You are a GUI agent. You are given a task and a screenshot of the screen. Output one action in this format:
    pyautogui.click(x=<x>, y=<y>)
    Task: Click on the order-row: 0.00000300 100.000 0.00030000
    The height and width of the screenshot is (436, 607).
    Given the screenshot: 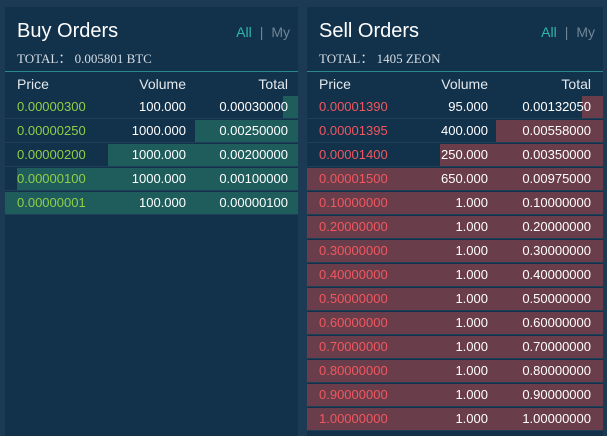 What is the action you would take?
    pyautogui.click(x=151, y=107)
    